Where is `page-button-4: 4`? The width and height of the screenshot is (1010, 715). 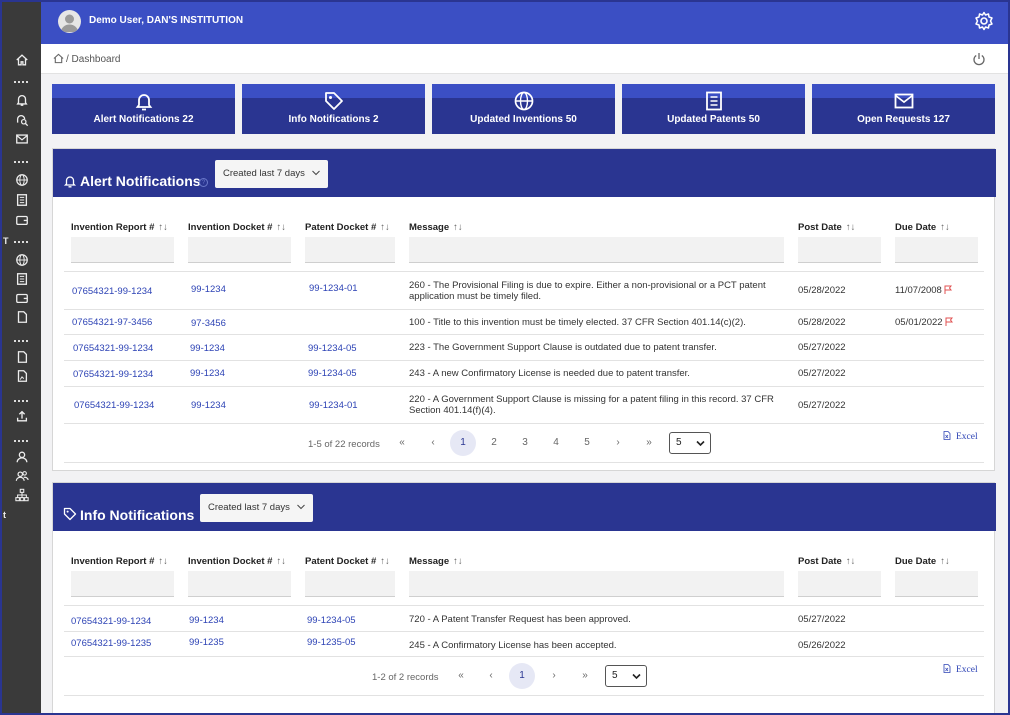 page-button-4: 4 is located at coordinates (556, 442).